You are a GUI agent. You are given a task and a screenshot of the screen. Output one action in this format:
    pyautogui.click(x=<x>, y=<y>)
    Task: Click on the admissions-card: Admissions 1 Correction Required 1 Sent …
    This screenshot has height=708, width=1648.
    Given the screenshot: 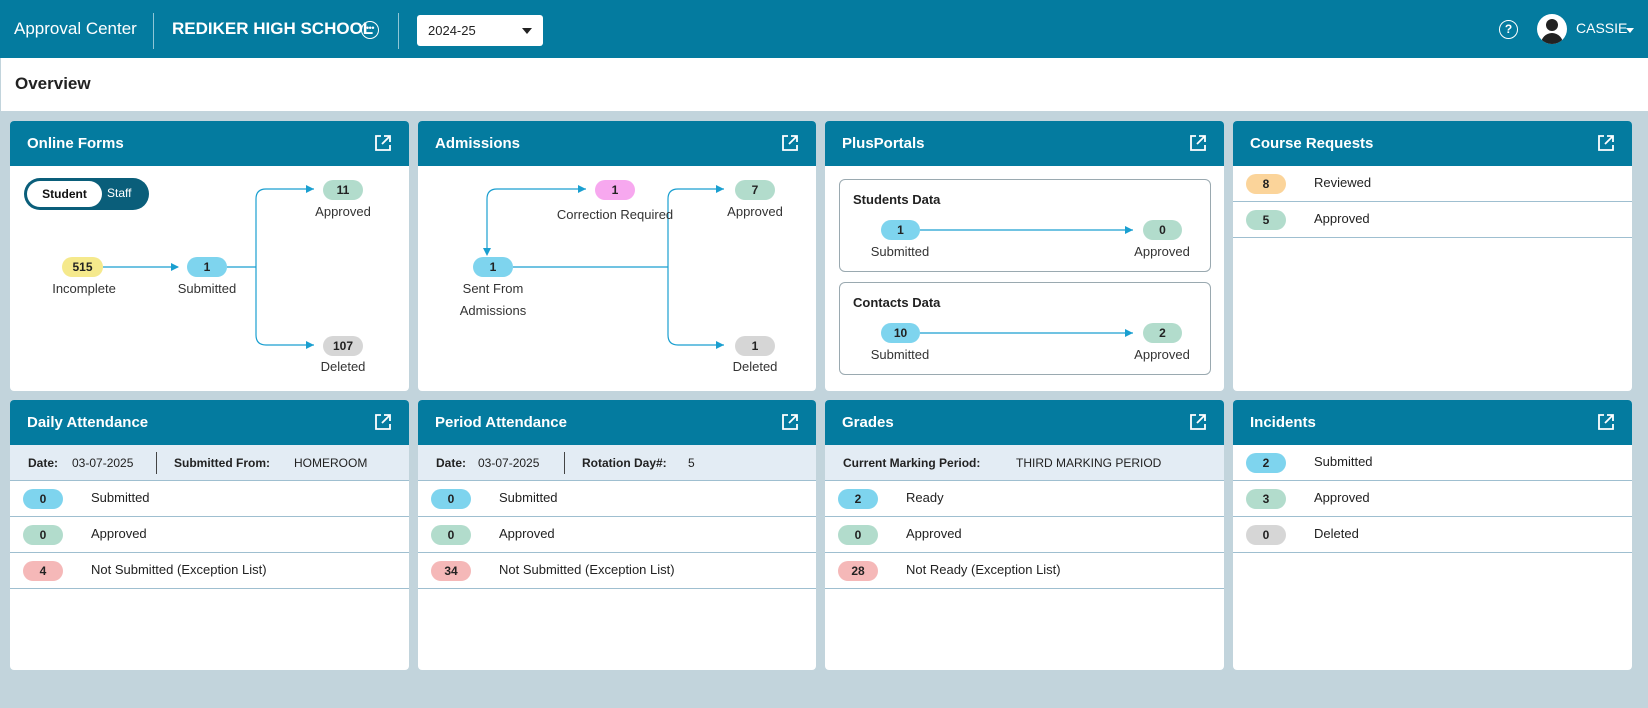 What is the action you would take?
    pyautogui.click(x=617, y=256)
    